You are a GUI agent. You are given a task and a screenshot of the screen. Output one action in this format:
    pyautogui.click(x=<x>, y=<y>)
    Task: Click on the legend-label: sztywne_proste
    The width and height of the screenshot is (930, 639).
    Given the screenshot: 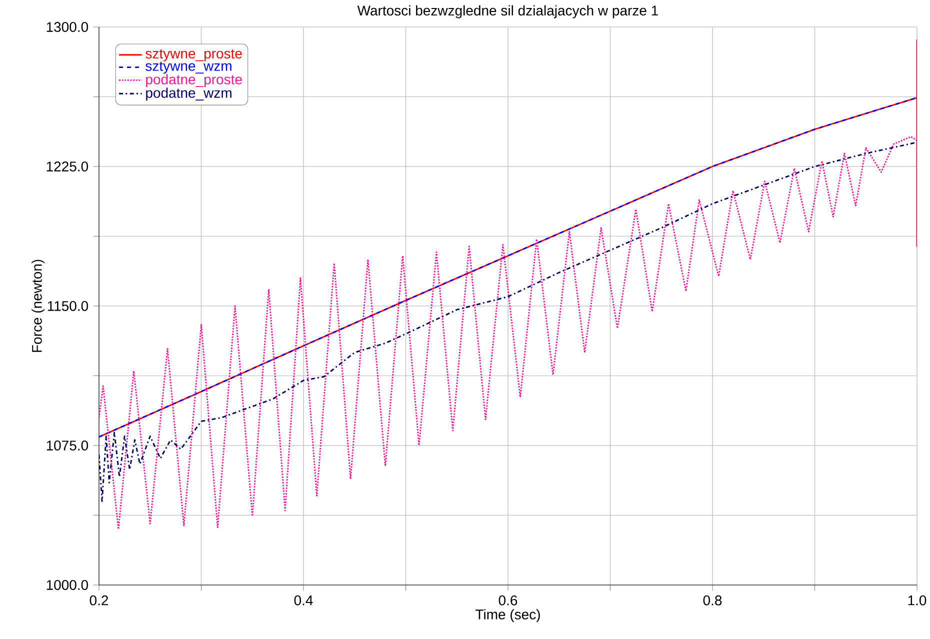 What is the action you would take?
    pyautogui.click(x=194, y=55)
    